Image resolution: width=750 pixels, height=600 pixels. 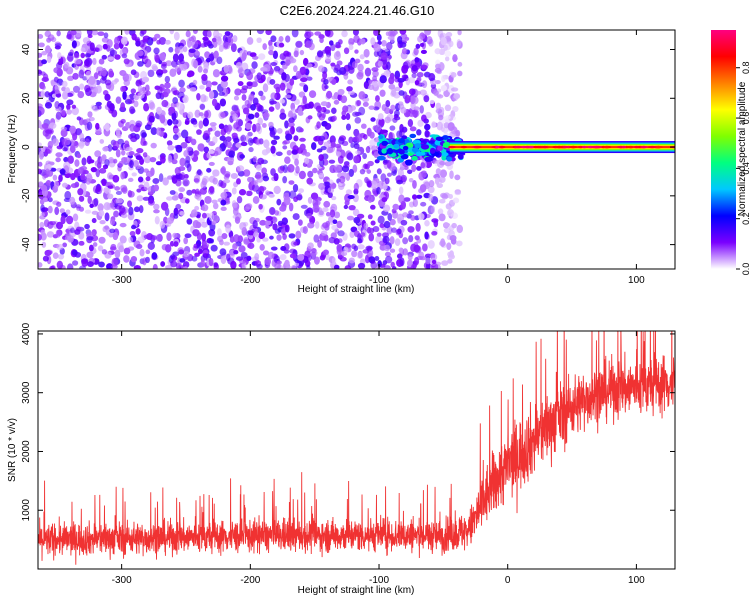 I want to click on spectrogram-x-axis-label: Height of straight line (km), so click(x=356, y=289).